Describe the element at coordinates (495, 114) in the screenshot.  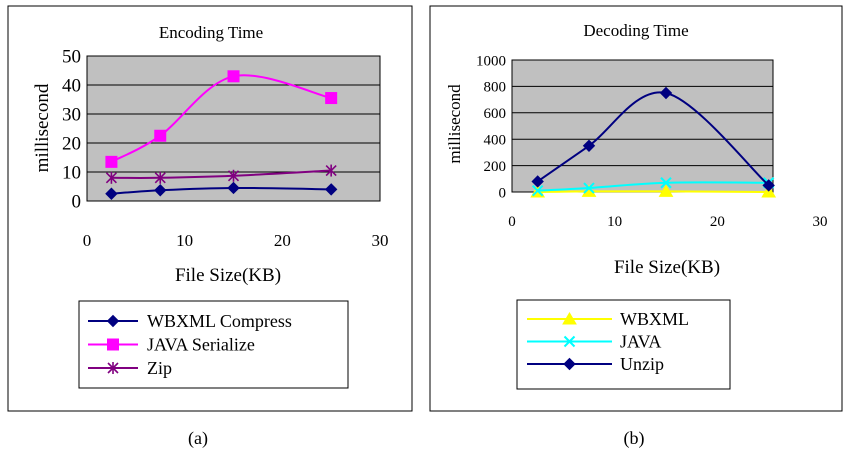
I see `y-tick-label: 600` at that location.